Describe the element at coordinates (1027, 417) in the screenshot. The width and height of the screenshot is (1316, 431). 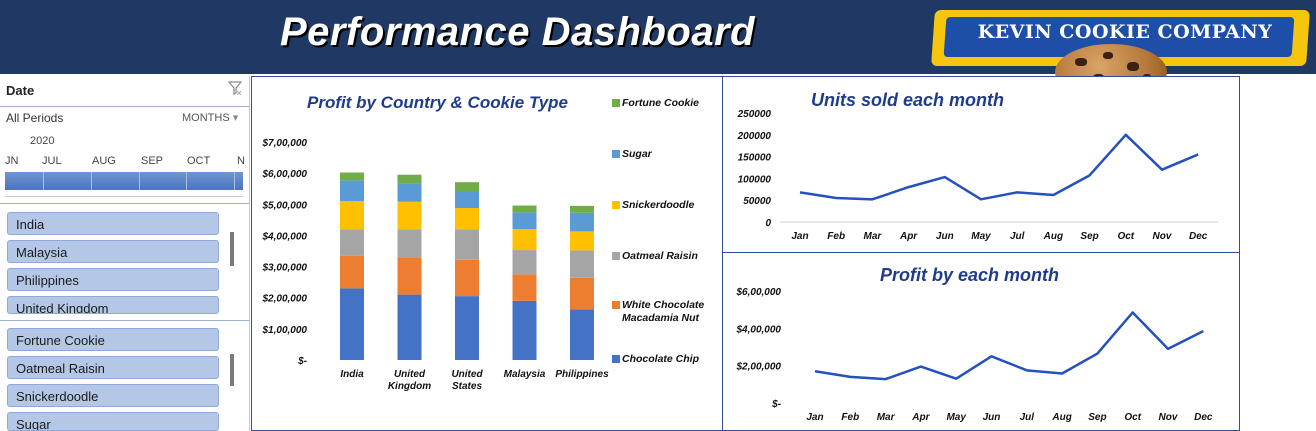
I see `x-tick-label: Jul` at that location.